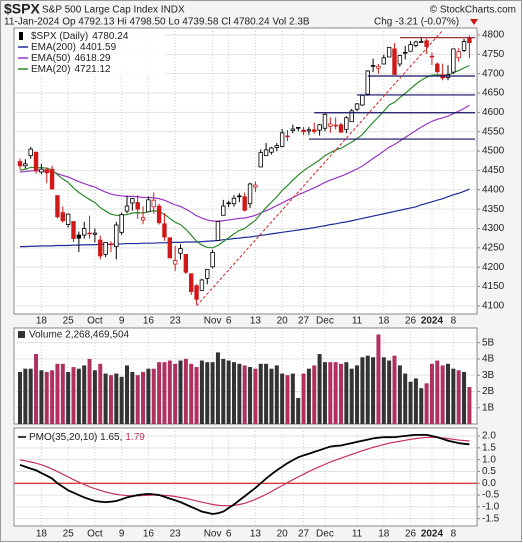 The width and height of the screenshot is (523, 543). What do you see at coordinates (411, 534) in the screenshot?
I see `x-tick-label: 26` at bounding box center [411, 534].